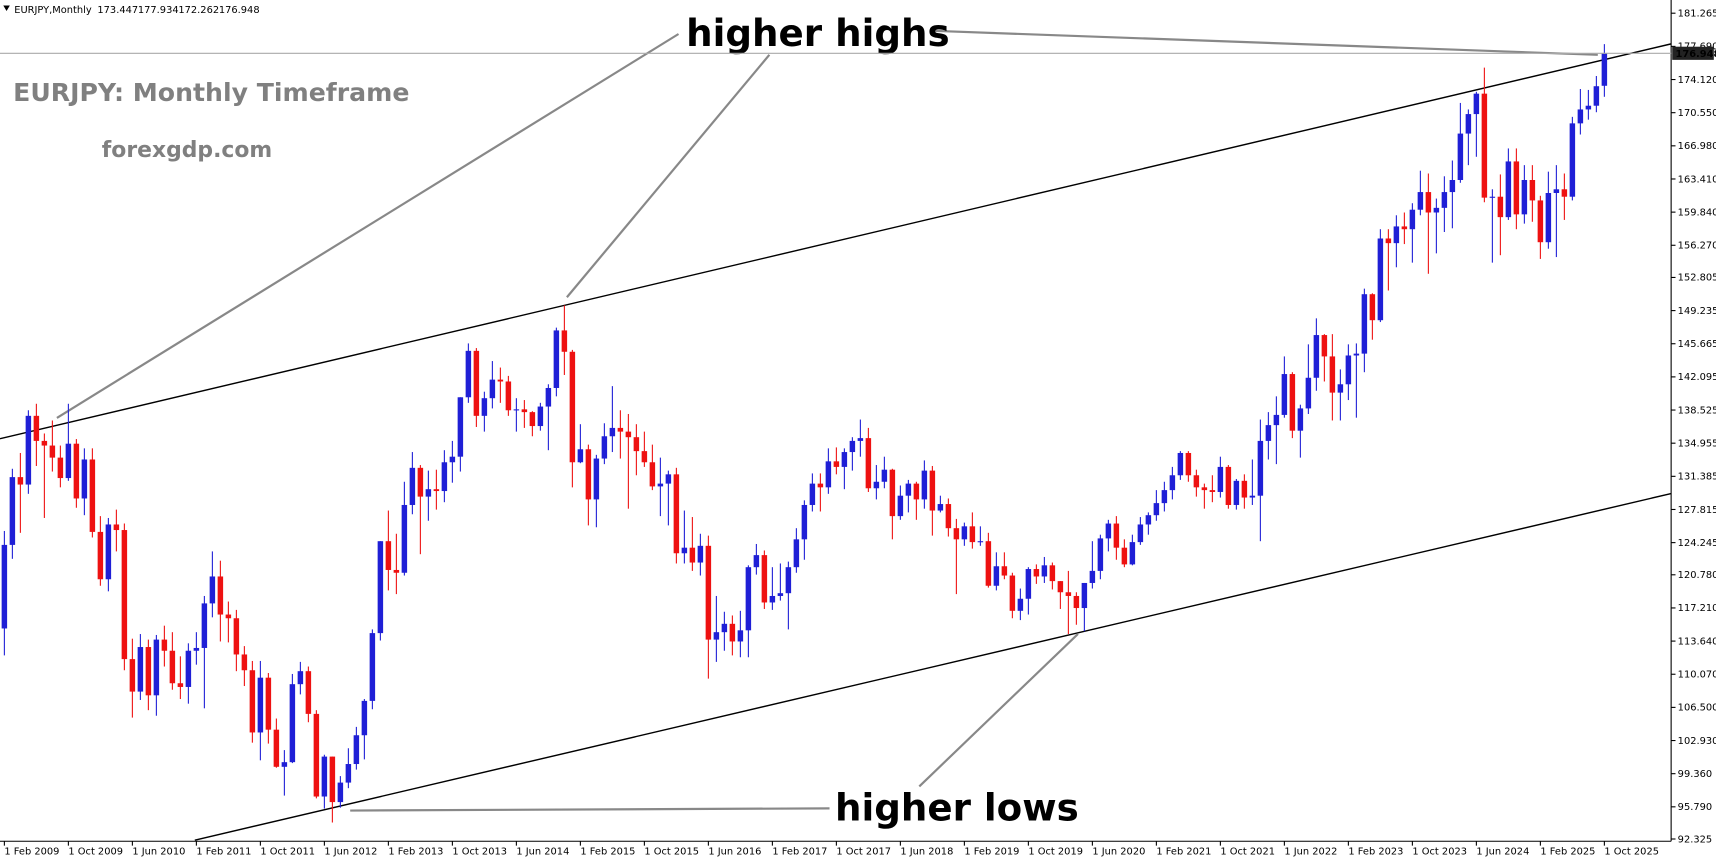 Image resolution: width=1716 pixels, height=861 pixels. What do you see at coordinates (1697, 641) in the screenshot?
I see `y-tick-label: 113.640` at bounding box center [1697, 641].